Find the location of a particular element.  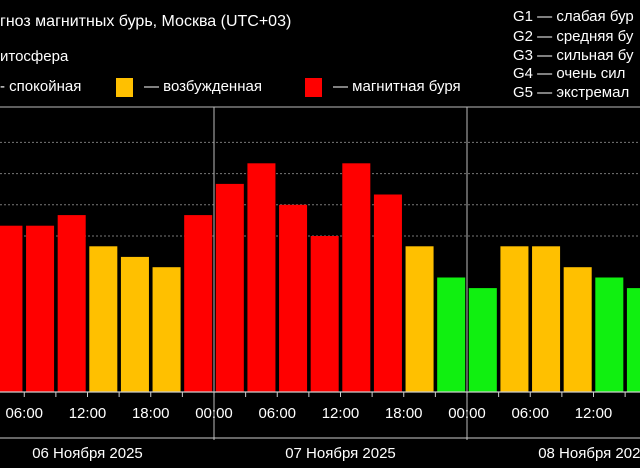

legend-storm-label: — магнитная буря is located at coordinates (397, 86).